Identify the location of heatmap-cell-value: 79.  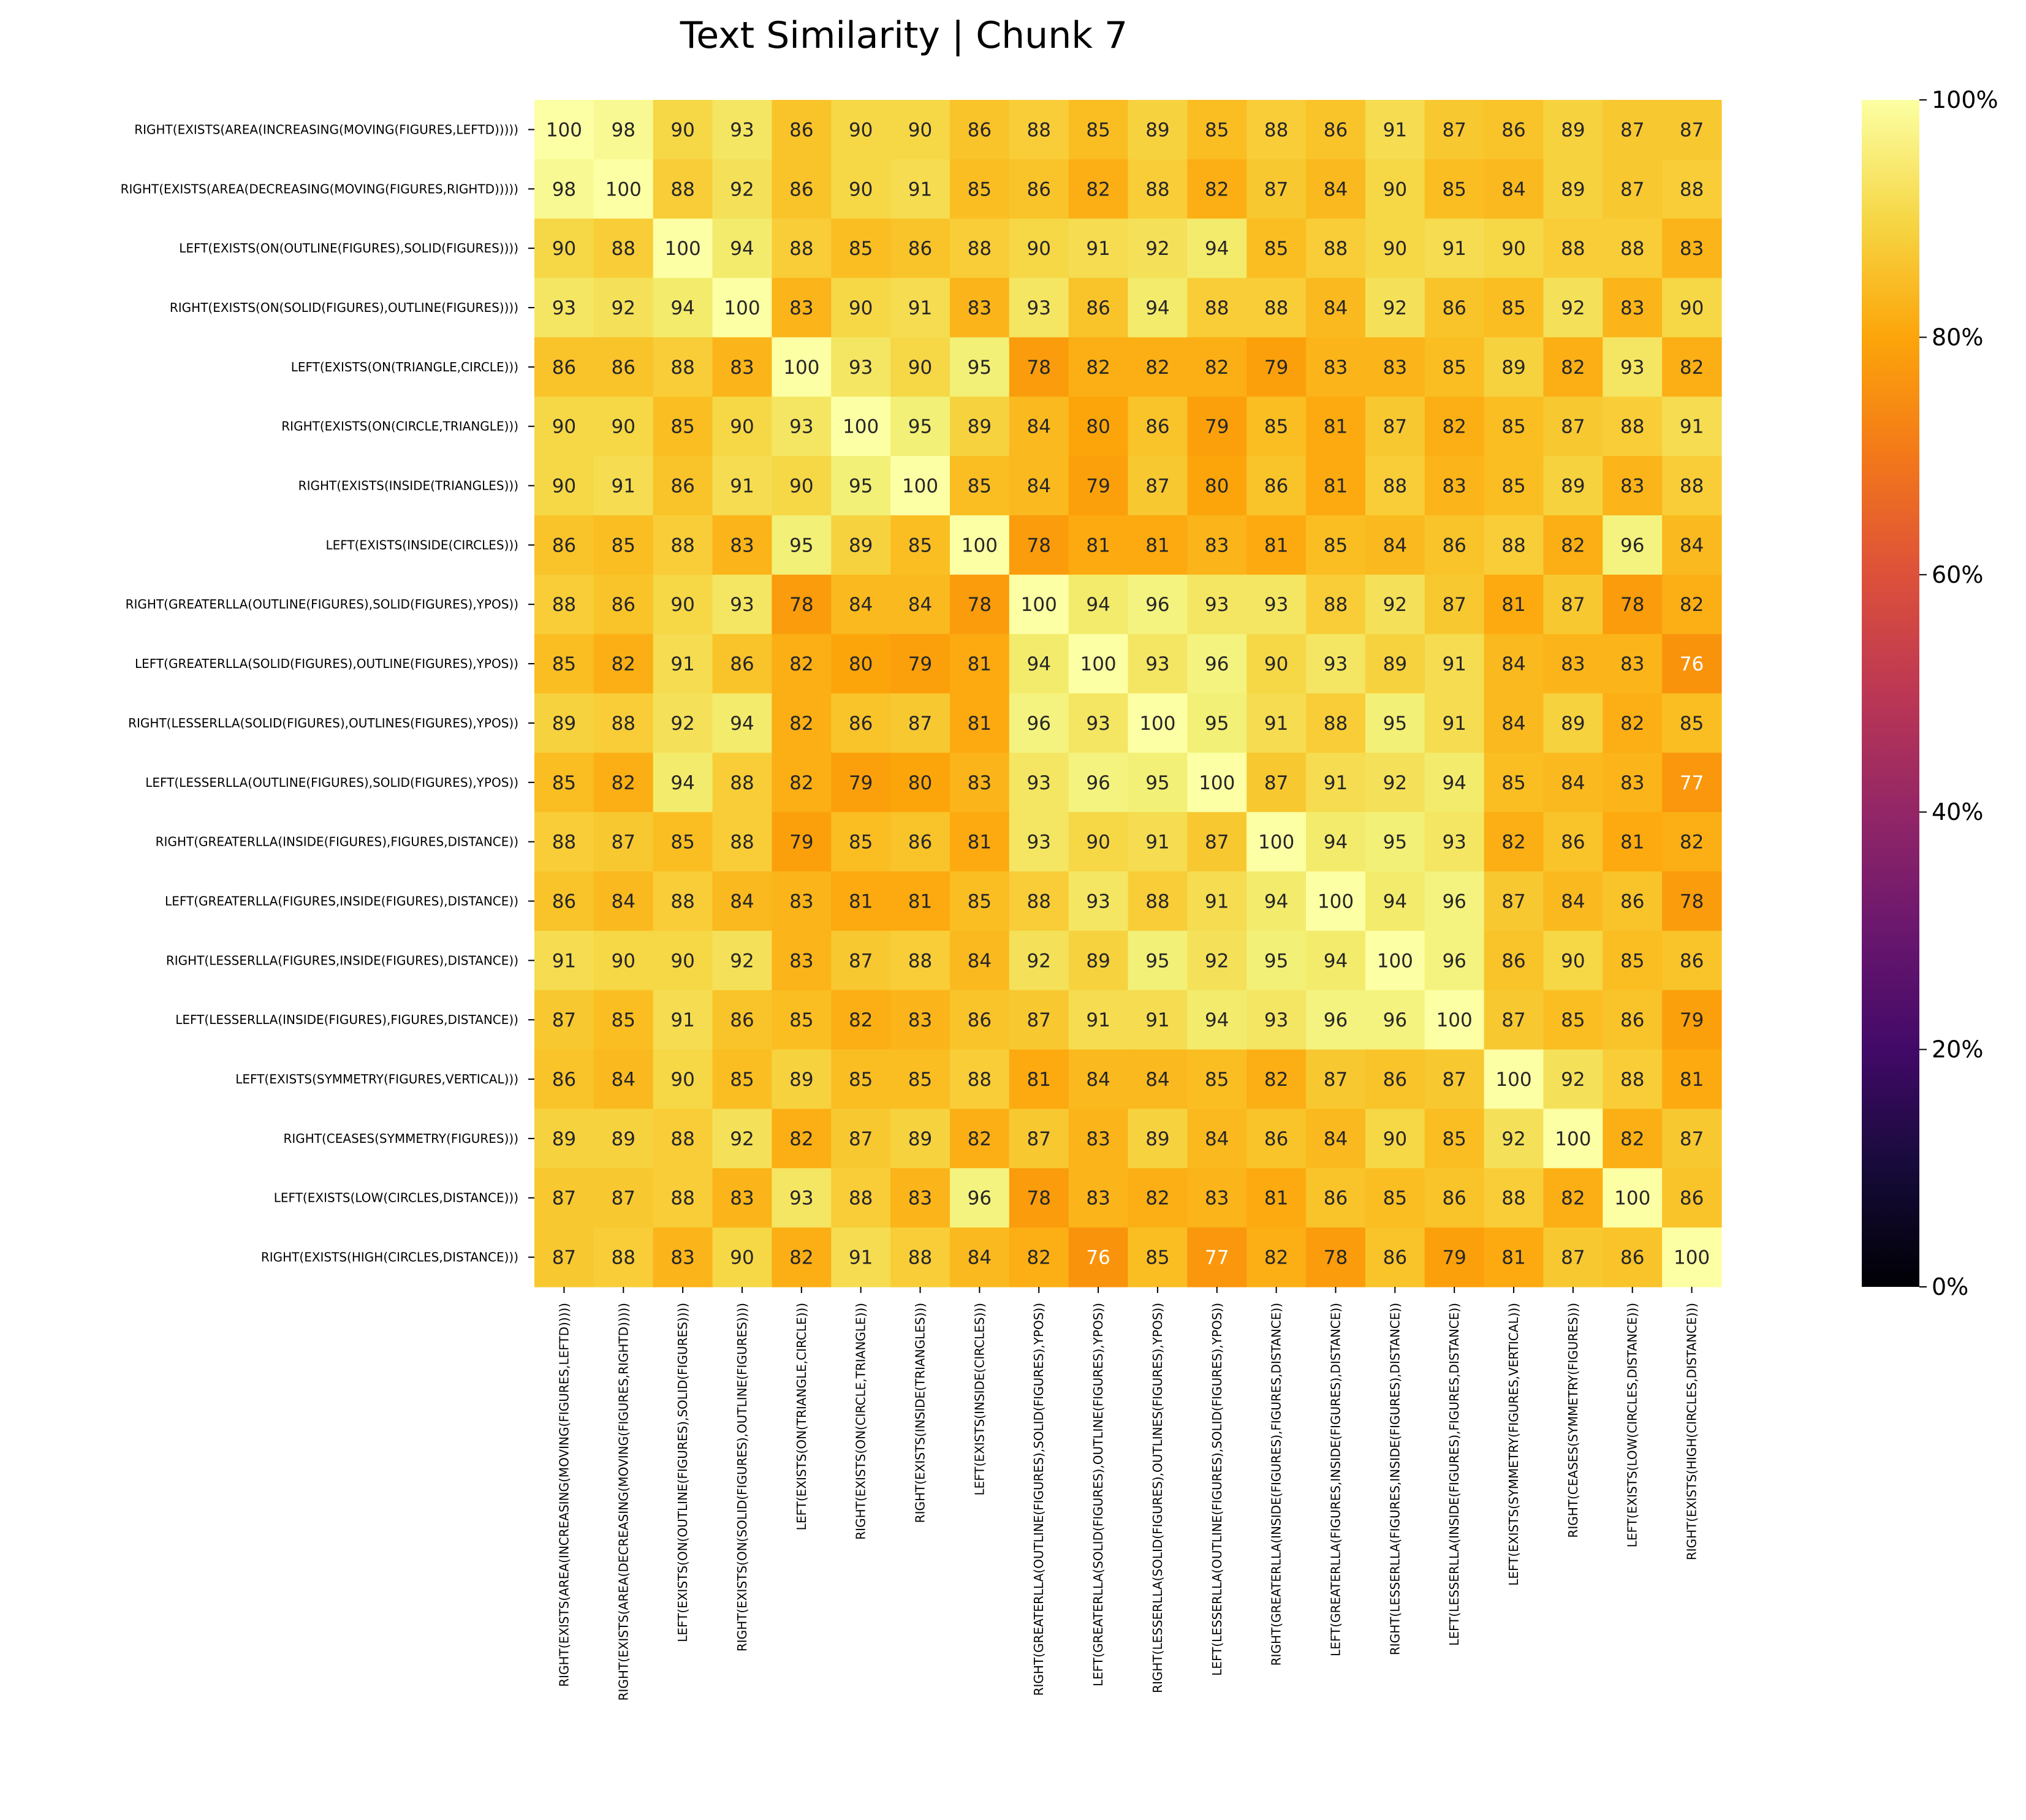
(1098, 487).